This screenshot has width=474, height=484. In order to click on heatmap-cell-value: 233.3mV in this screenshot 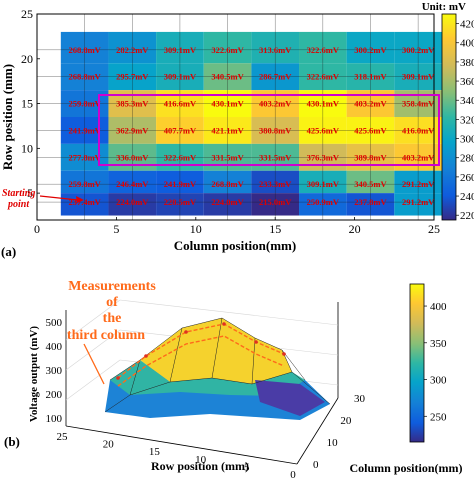, I will do `click(275, 184)`.